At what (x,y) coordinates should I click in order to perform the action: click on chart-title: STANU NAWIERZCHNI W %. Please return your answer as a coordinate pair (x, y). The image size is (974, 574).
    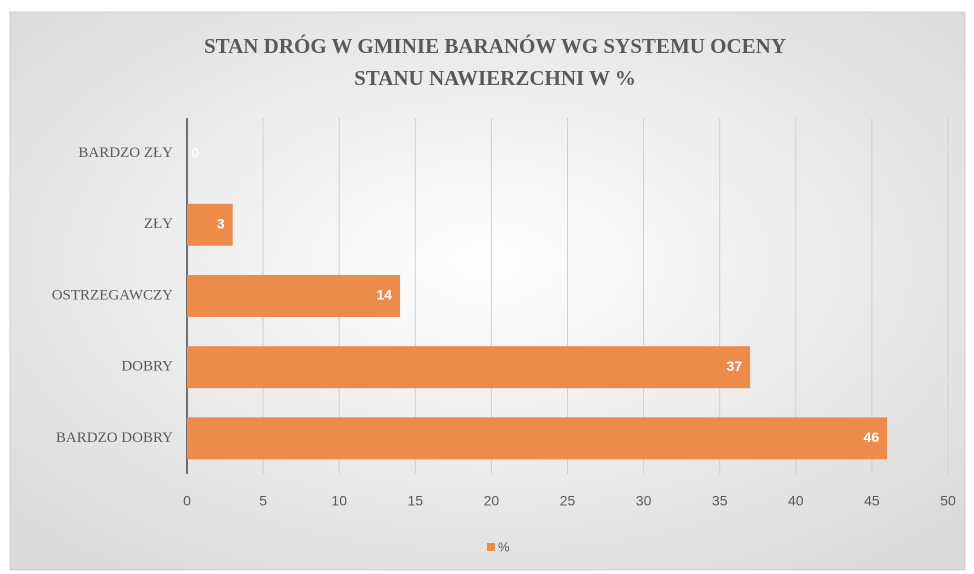
    Looking at the image, I should click on (495, 78).